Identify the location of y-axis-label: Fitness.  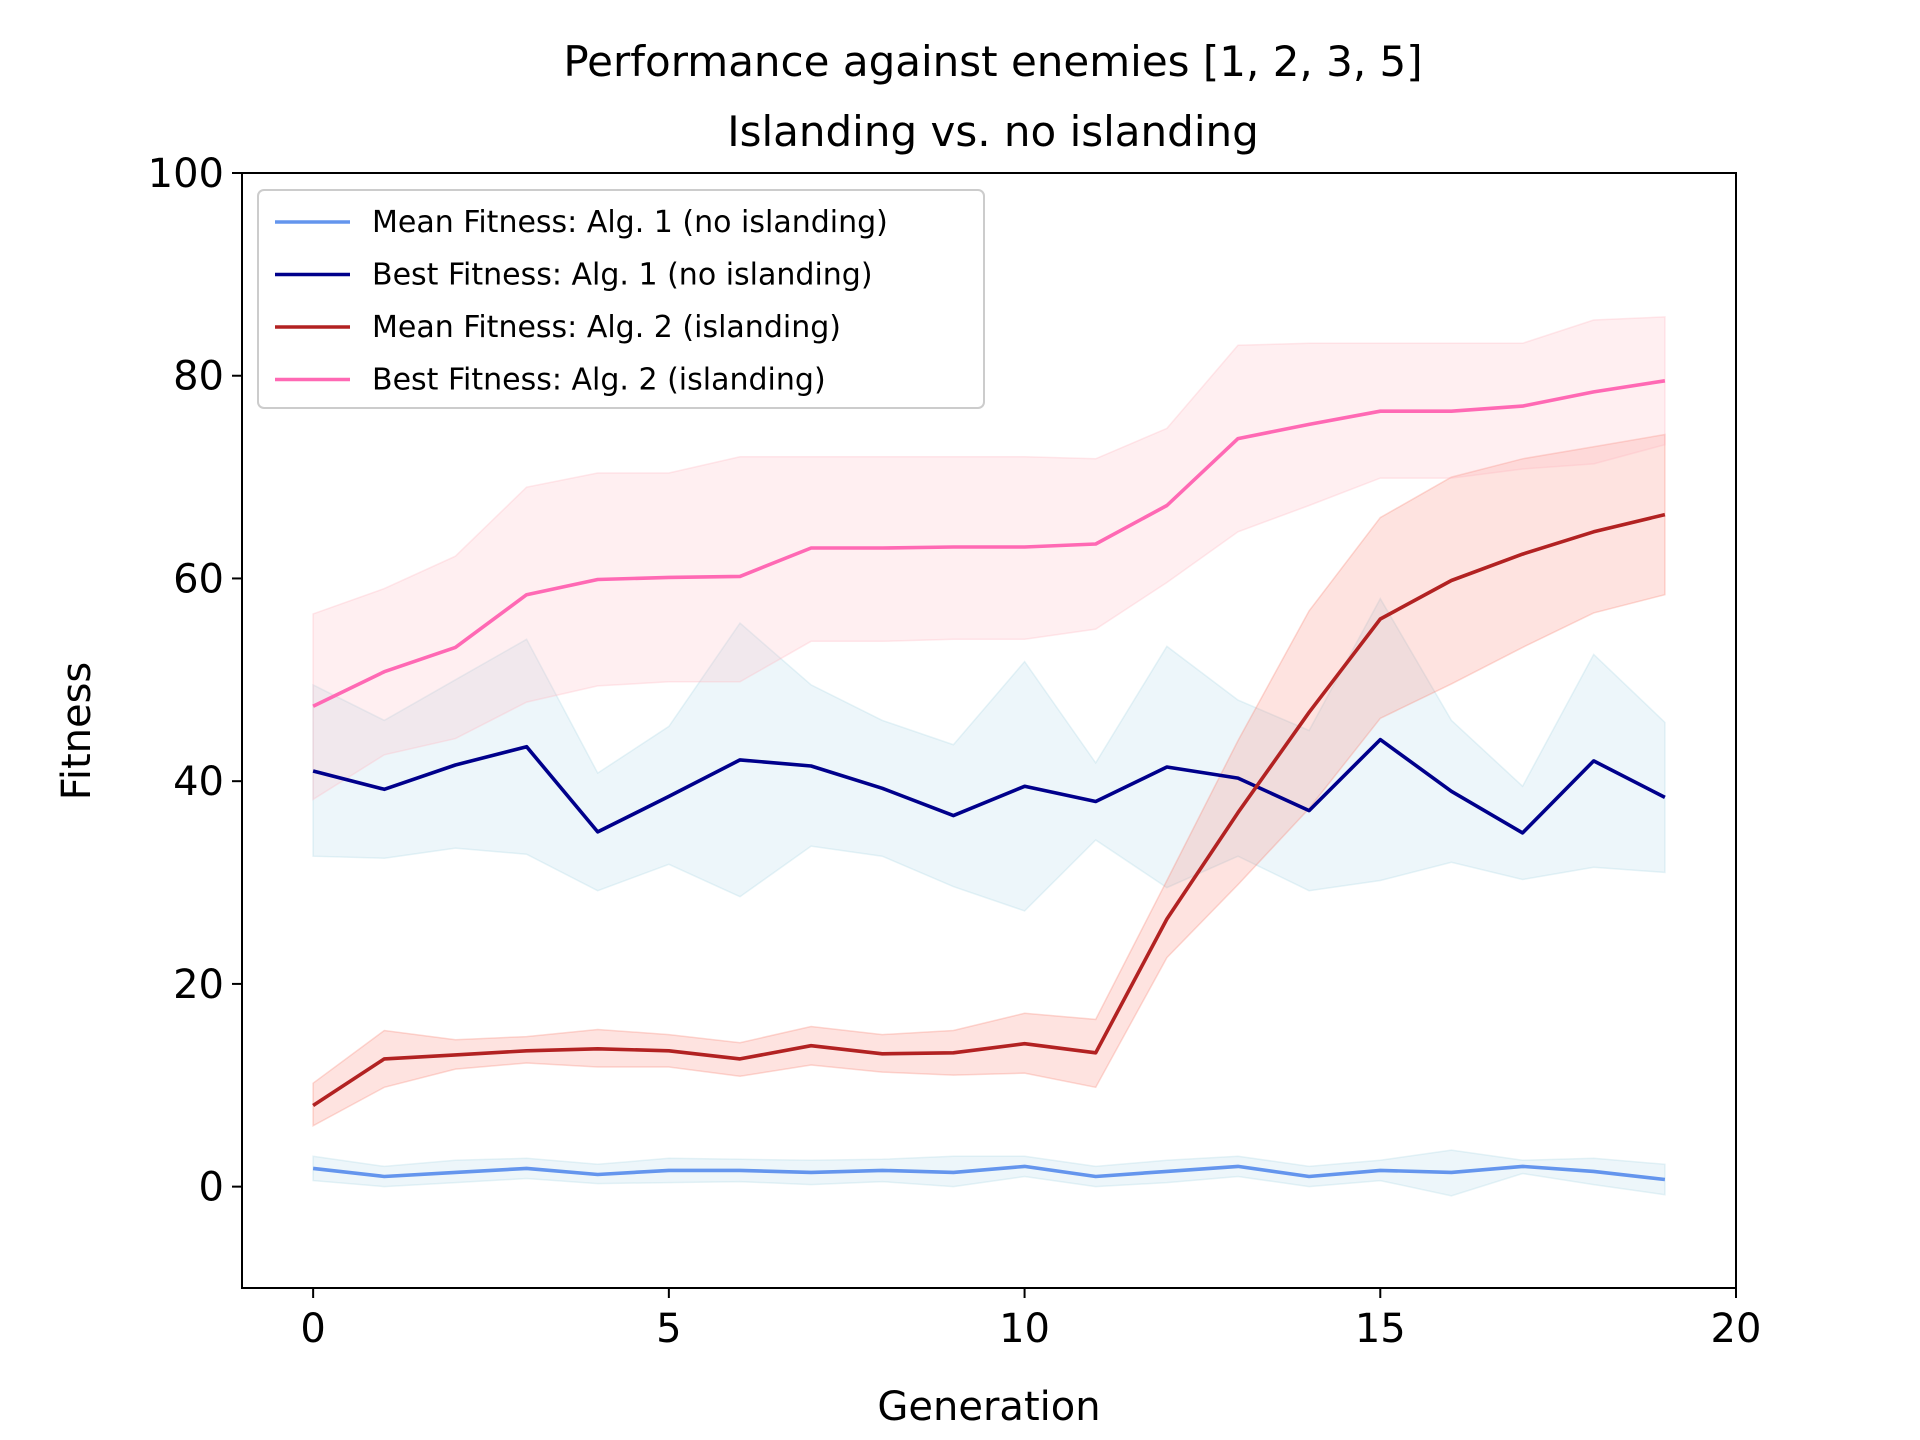
(77, 731).